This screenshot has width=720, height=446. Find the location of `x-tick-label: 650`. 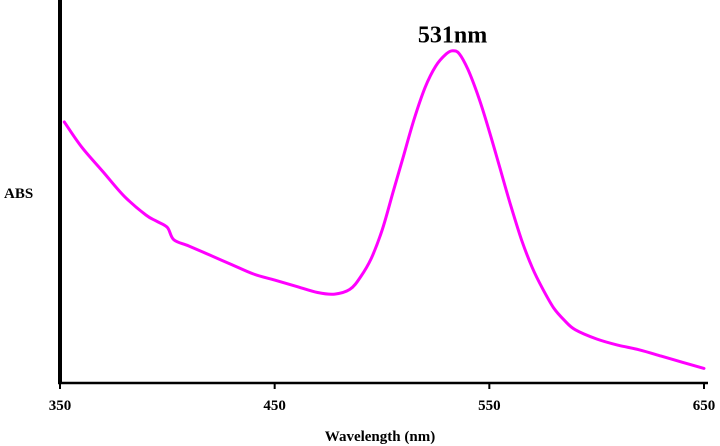

x-tick-label: 650 is located at coordinates (704, 406).